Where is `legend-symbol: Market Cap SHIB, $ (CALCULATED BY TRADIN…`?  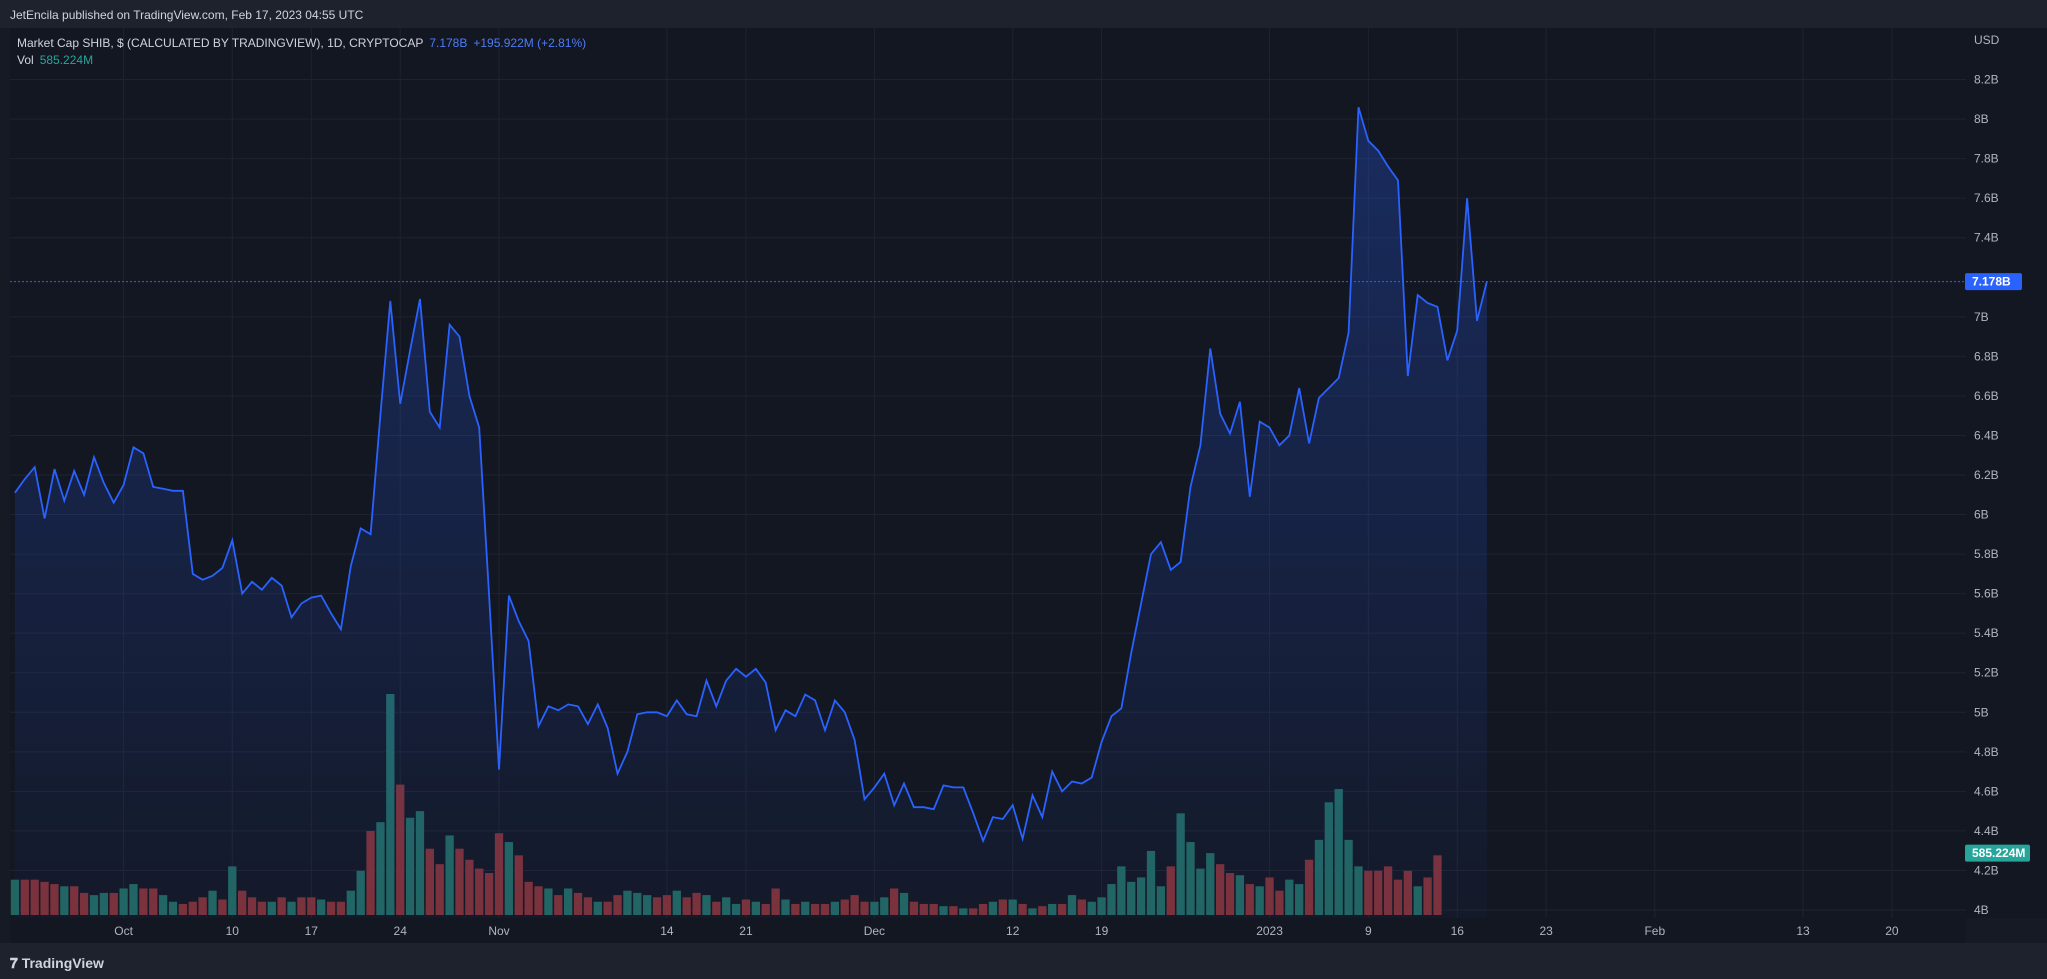 legend-symbol: Market Cap SHIB, $ (CALCULATED BY TRADIN… is located at coordinates (220, 43).